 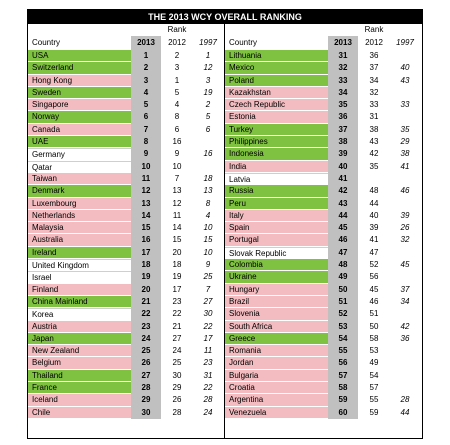 What do you see at coordinates (126, 289) in the screenshot?
I see `table-row: Finland 20 17 7` at bounding box center [126, 289].